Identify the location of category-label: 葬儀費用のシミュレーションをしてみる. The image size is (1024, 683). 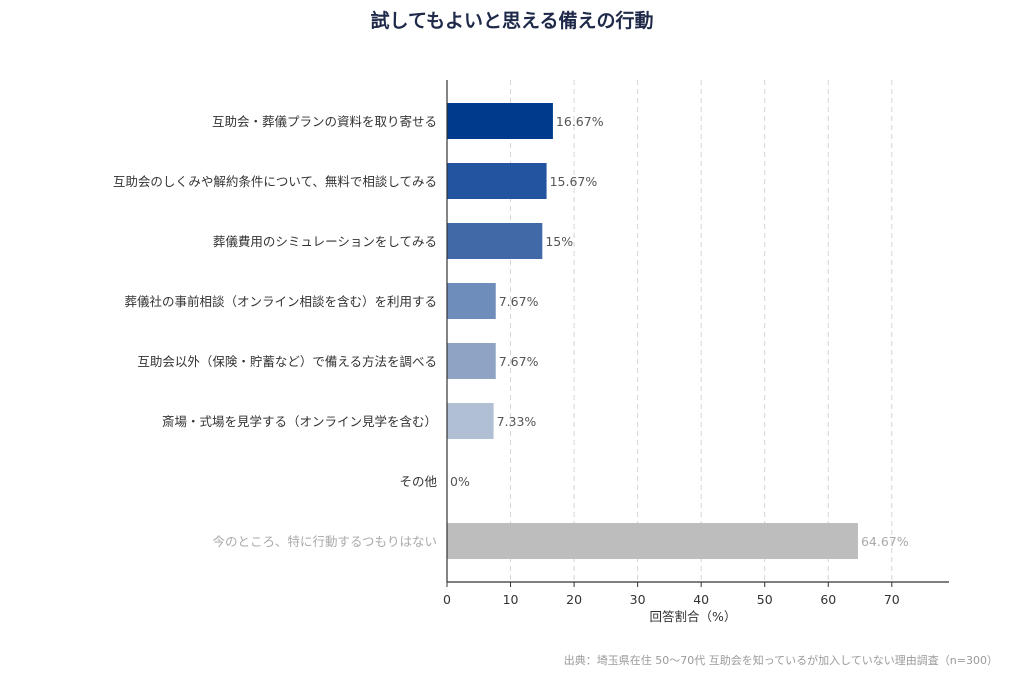
(325, 241).